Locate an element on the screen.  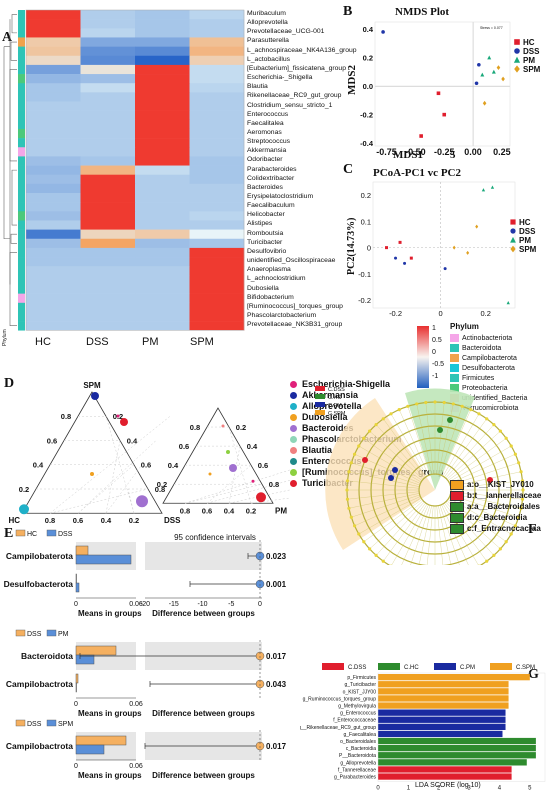
dendrogram-branch is located at coordinates (13, 51).